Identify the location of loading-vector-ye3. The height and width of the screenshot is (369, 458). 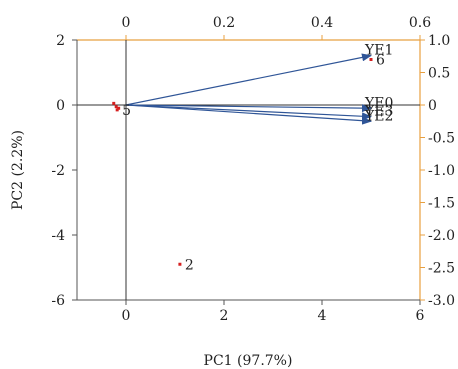
(248, 112).